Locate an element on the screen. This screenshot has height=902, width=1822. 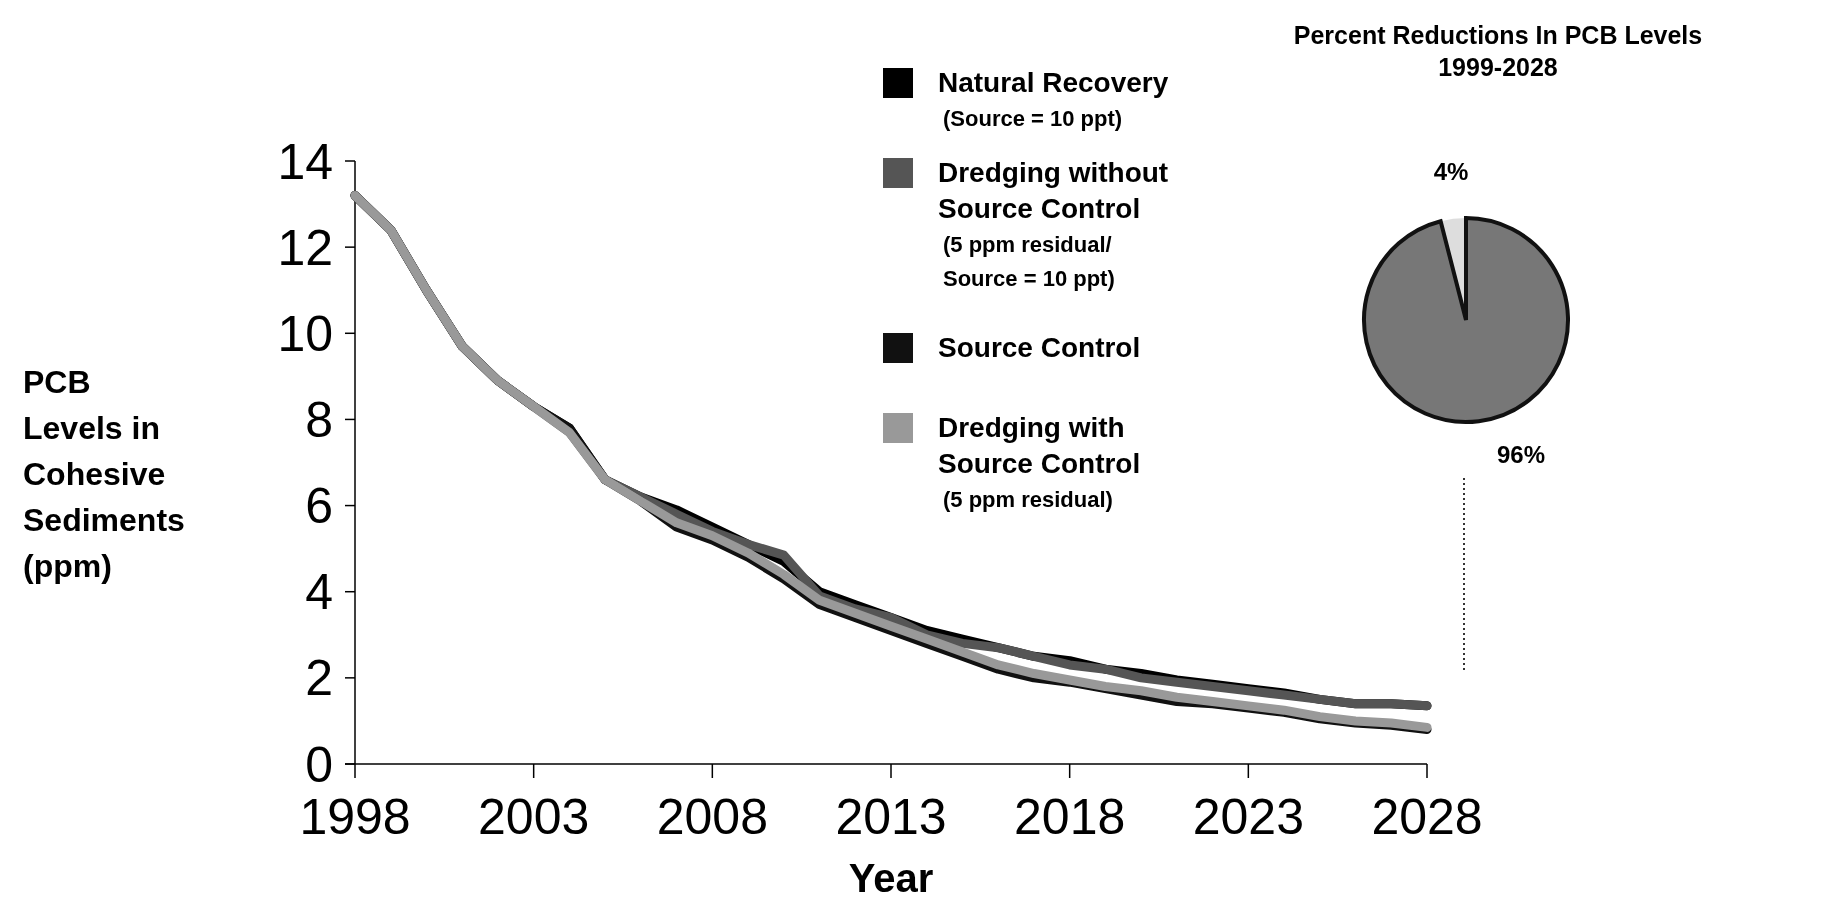
y-tick-label: 2 is located at coordinates (319, 678).